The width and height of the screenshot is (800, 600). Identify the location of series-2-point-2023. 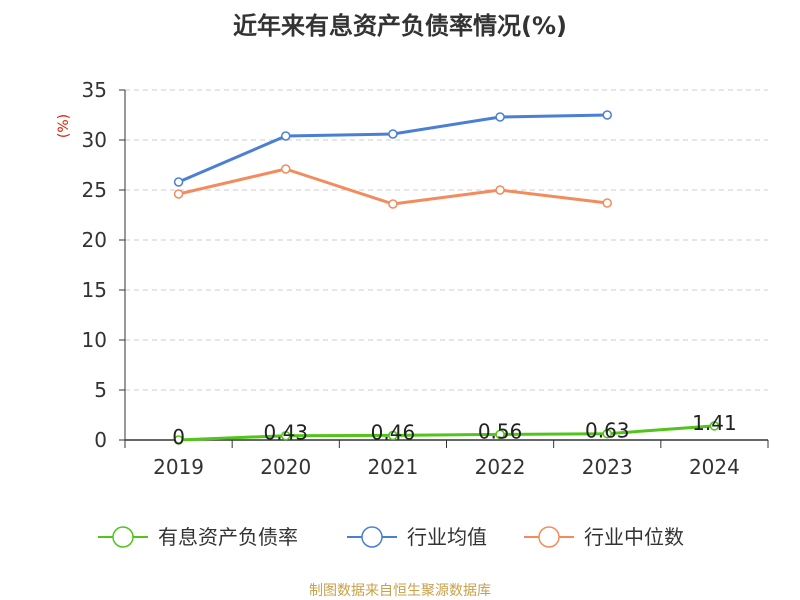
(607, 203).